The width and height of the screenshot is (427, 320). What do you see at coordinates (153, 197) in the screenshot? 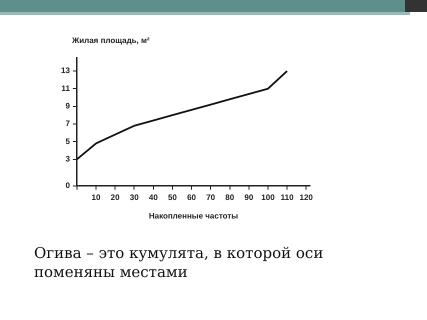
I see `x-tick-label: 40` at bounding box center [153, 197].